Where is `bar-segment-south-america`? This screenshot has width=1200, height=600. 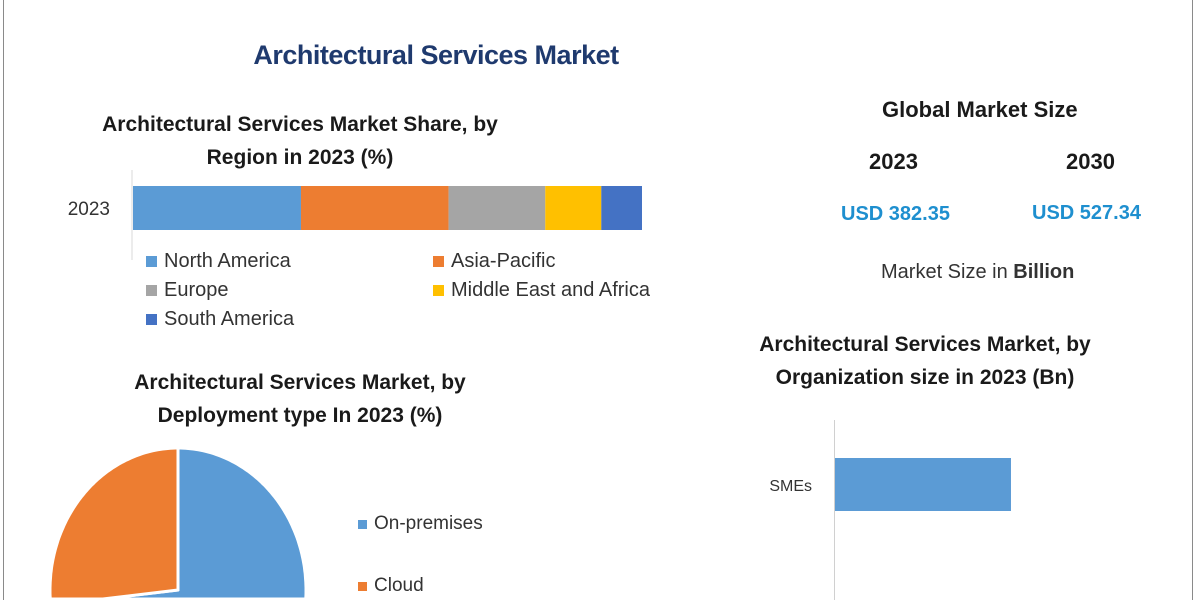 bar-segment-south-america is located at coordinates (621, 208).